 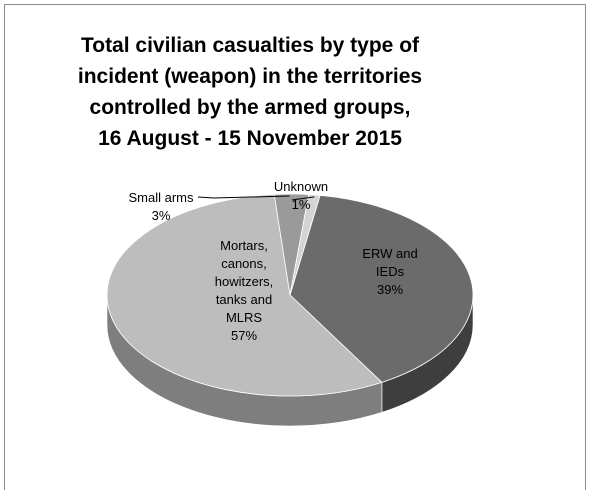 What do you see at coordinates (390, 271) in the screenshot?
I see `label-erw-and-ieds-line-2: IEDs` at bounding box center [390, 271].